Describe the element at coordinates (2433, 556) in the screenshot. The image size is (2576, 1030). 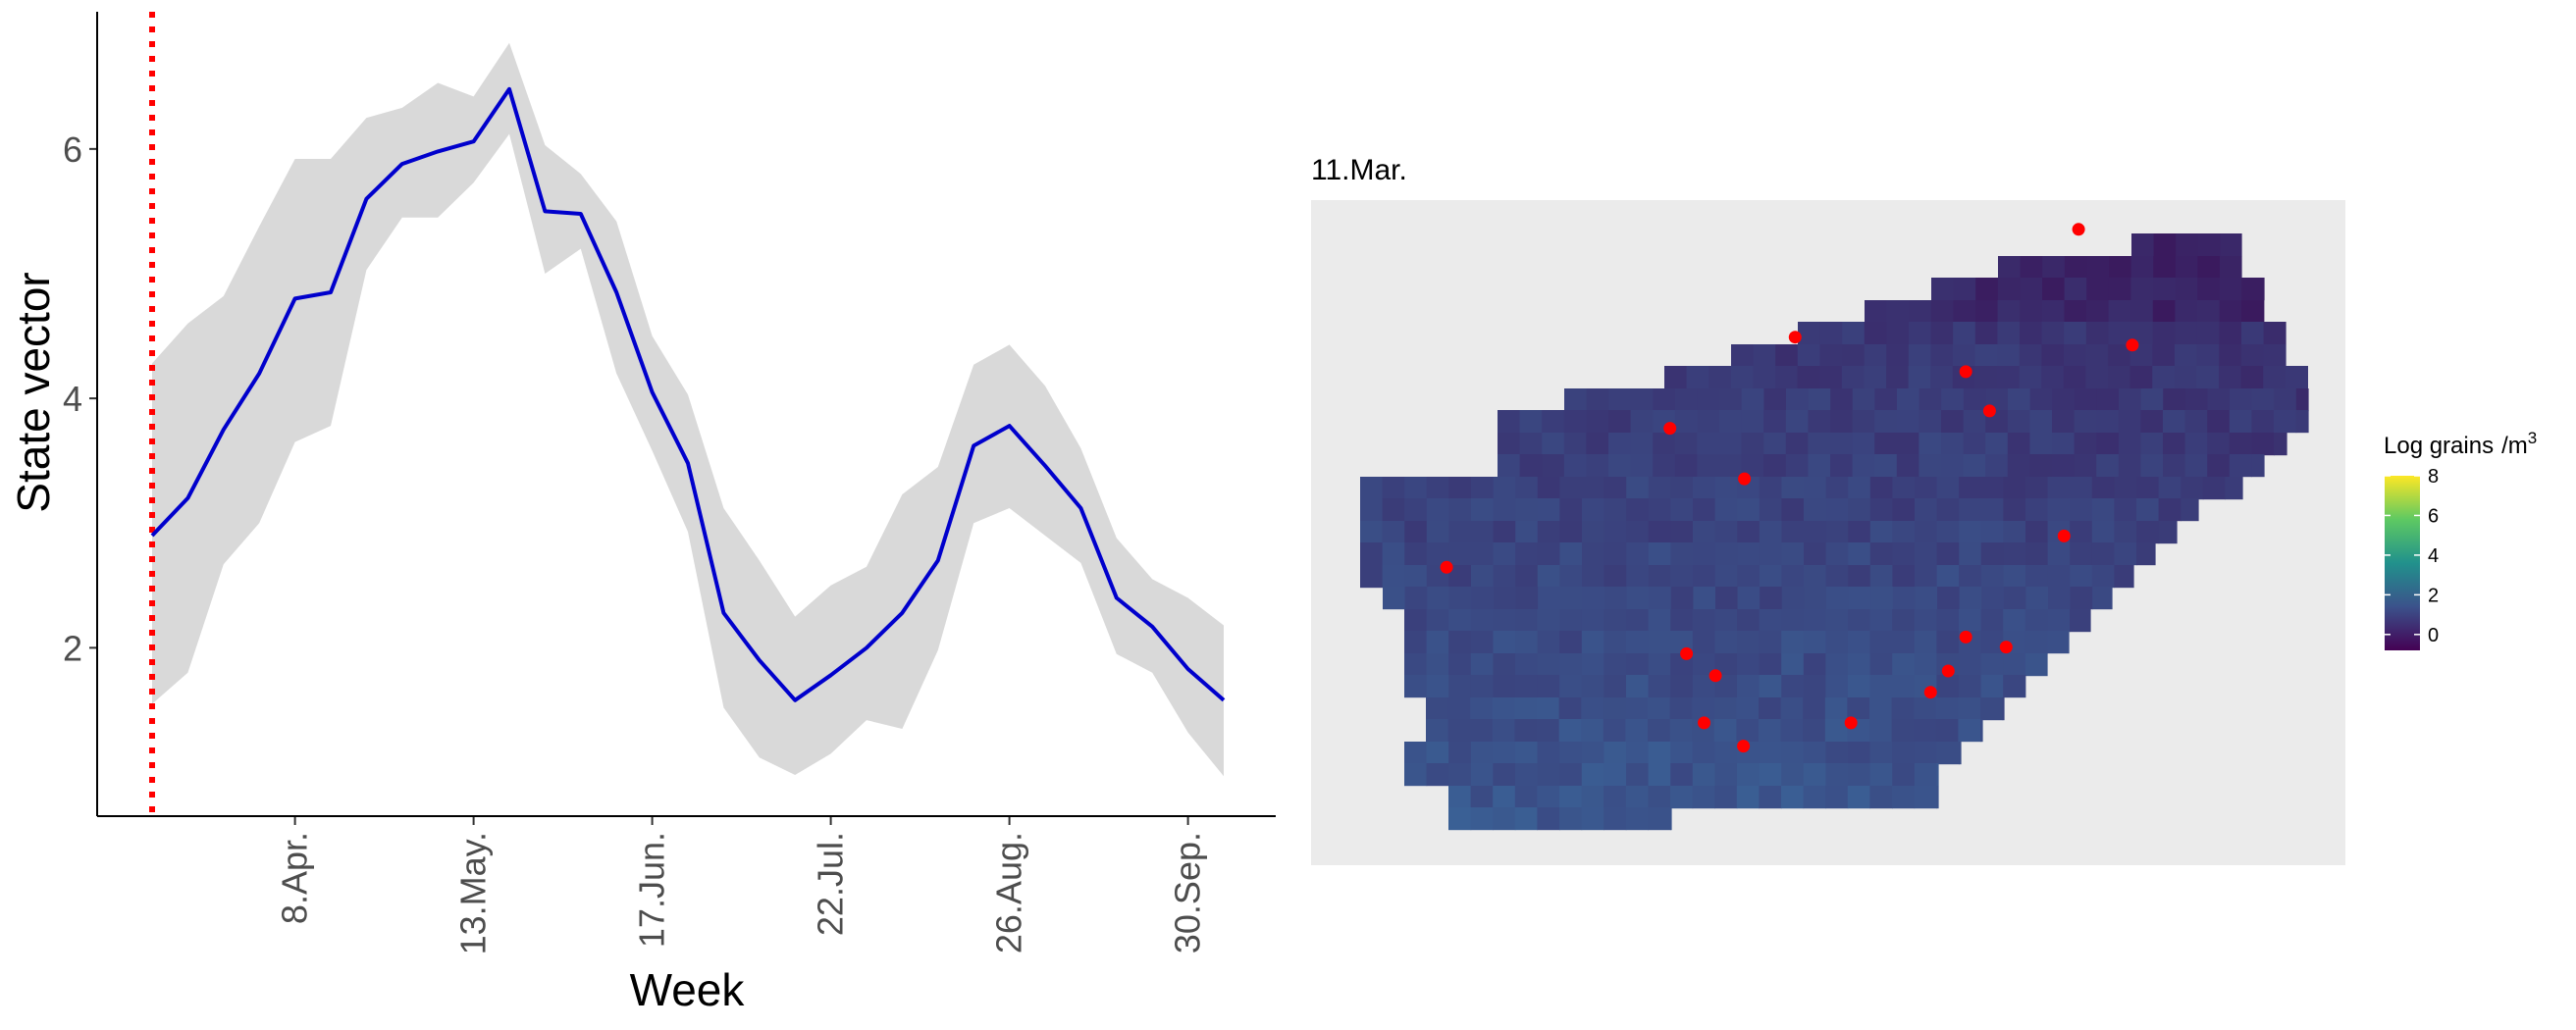
I see `legend-tick-label: 4` at that location.